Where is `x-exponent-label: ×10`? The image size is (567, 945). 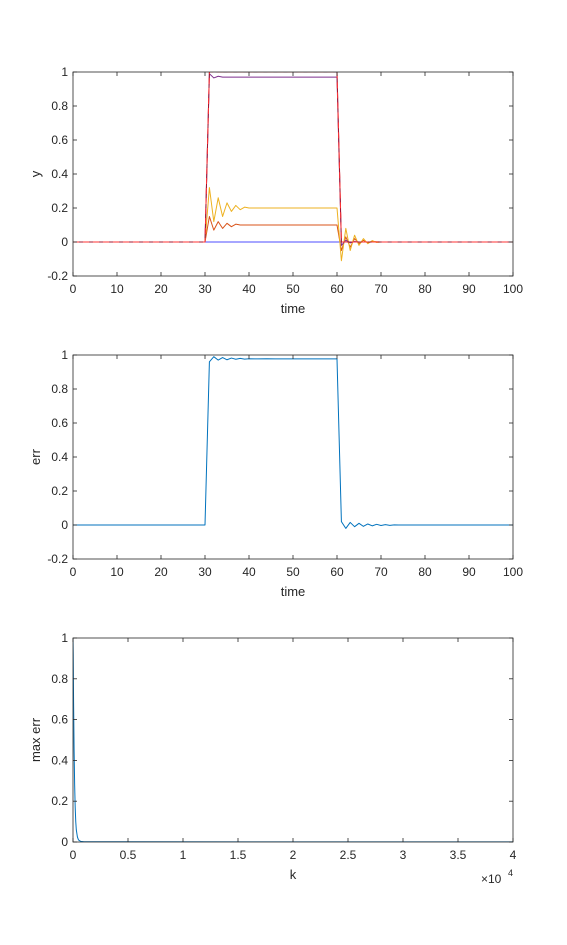 x-exponent-label: ×10 is located at coordinates (491, 879).